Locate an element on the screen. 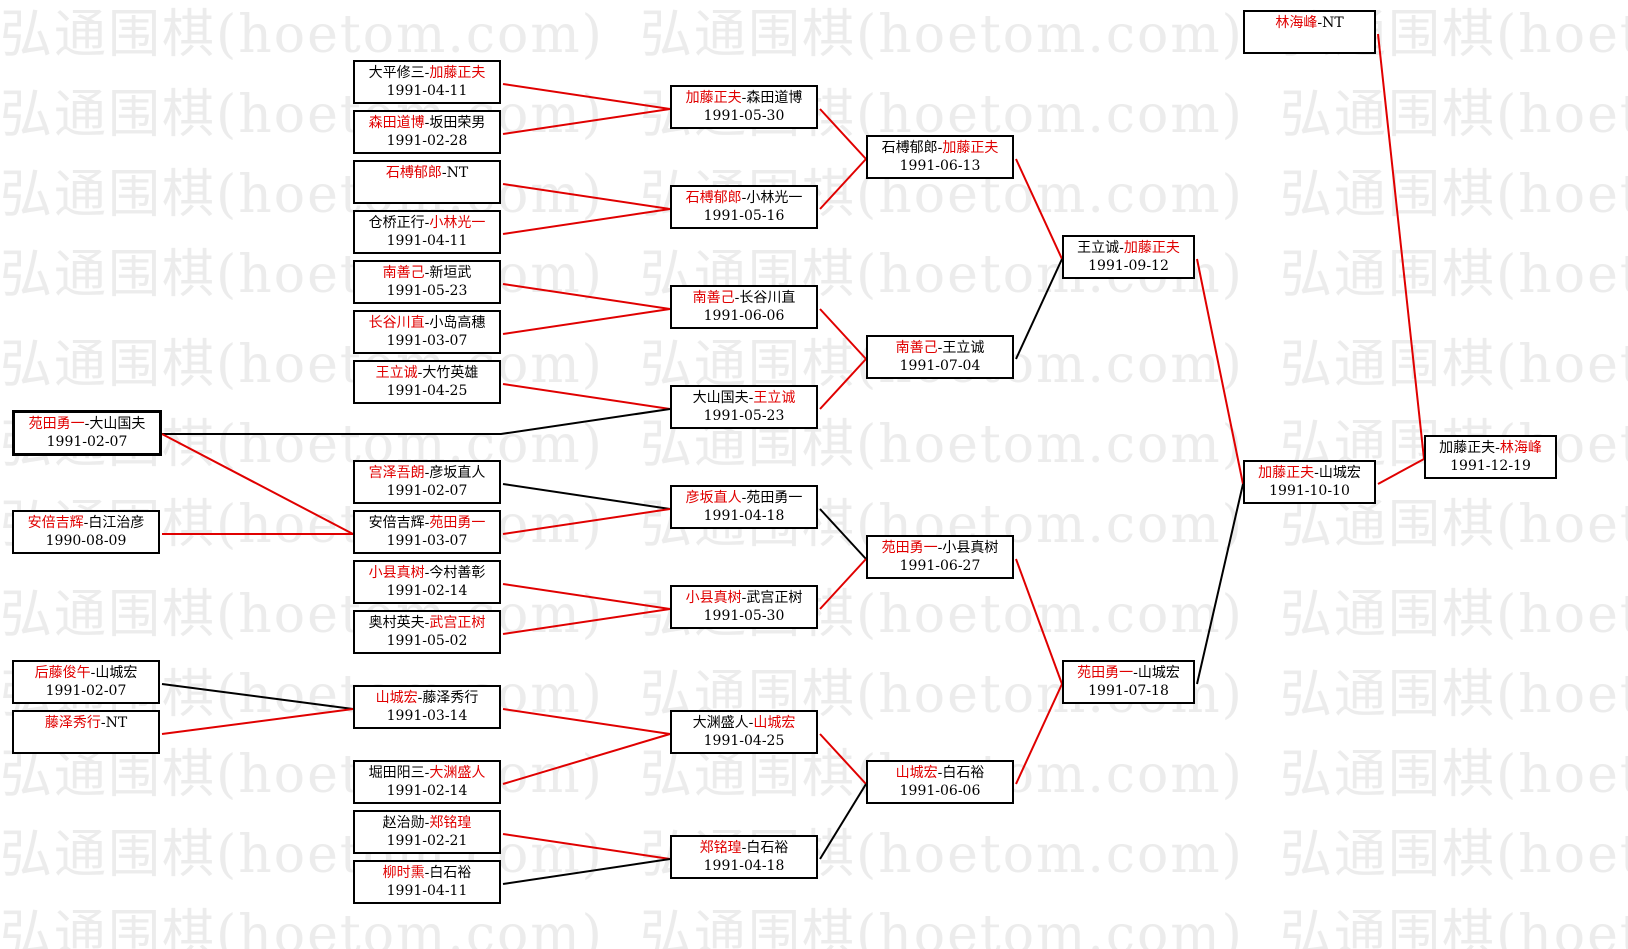 The height and width of the screenshot is (949, 1628). match-players: 加藤正夫-林海峰 is located at coordinates (1490, 448).